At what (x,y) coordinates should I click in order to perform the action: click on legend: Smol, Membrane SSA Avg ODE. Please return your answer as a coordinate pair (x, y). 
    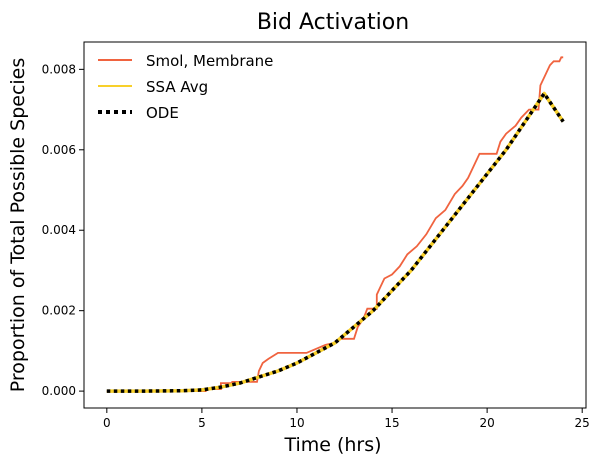
    Looking at the image, I should click on (185, 87).